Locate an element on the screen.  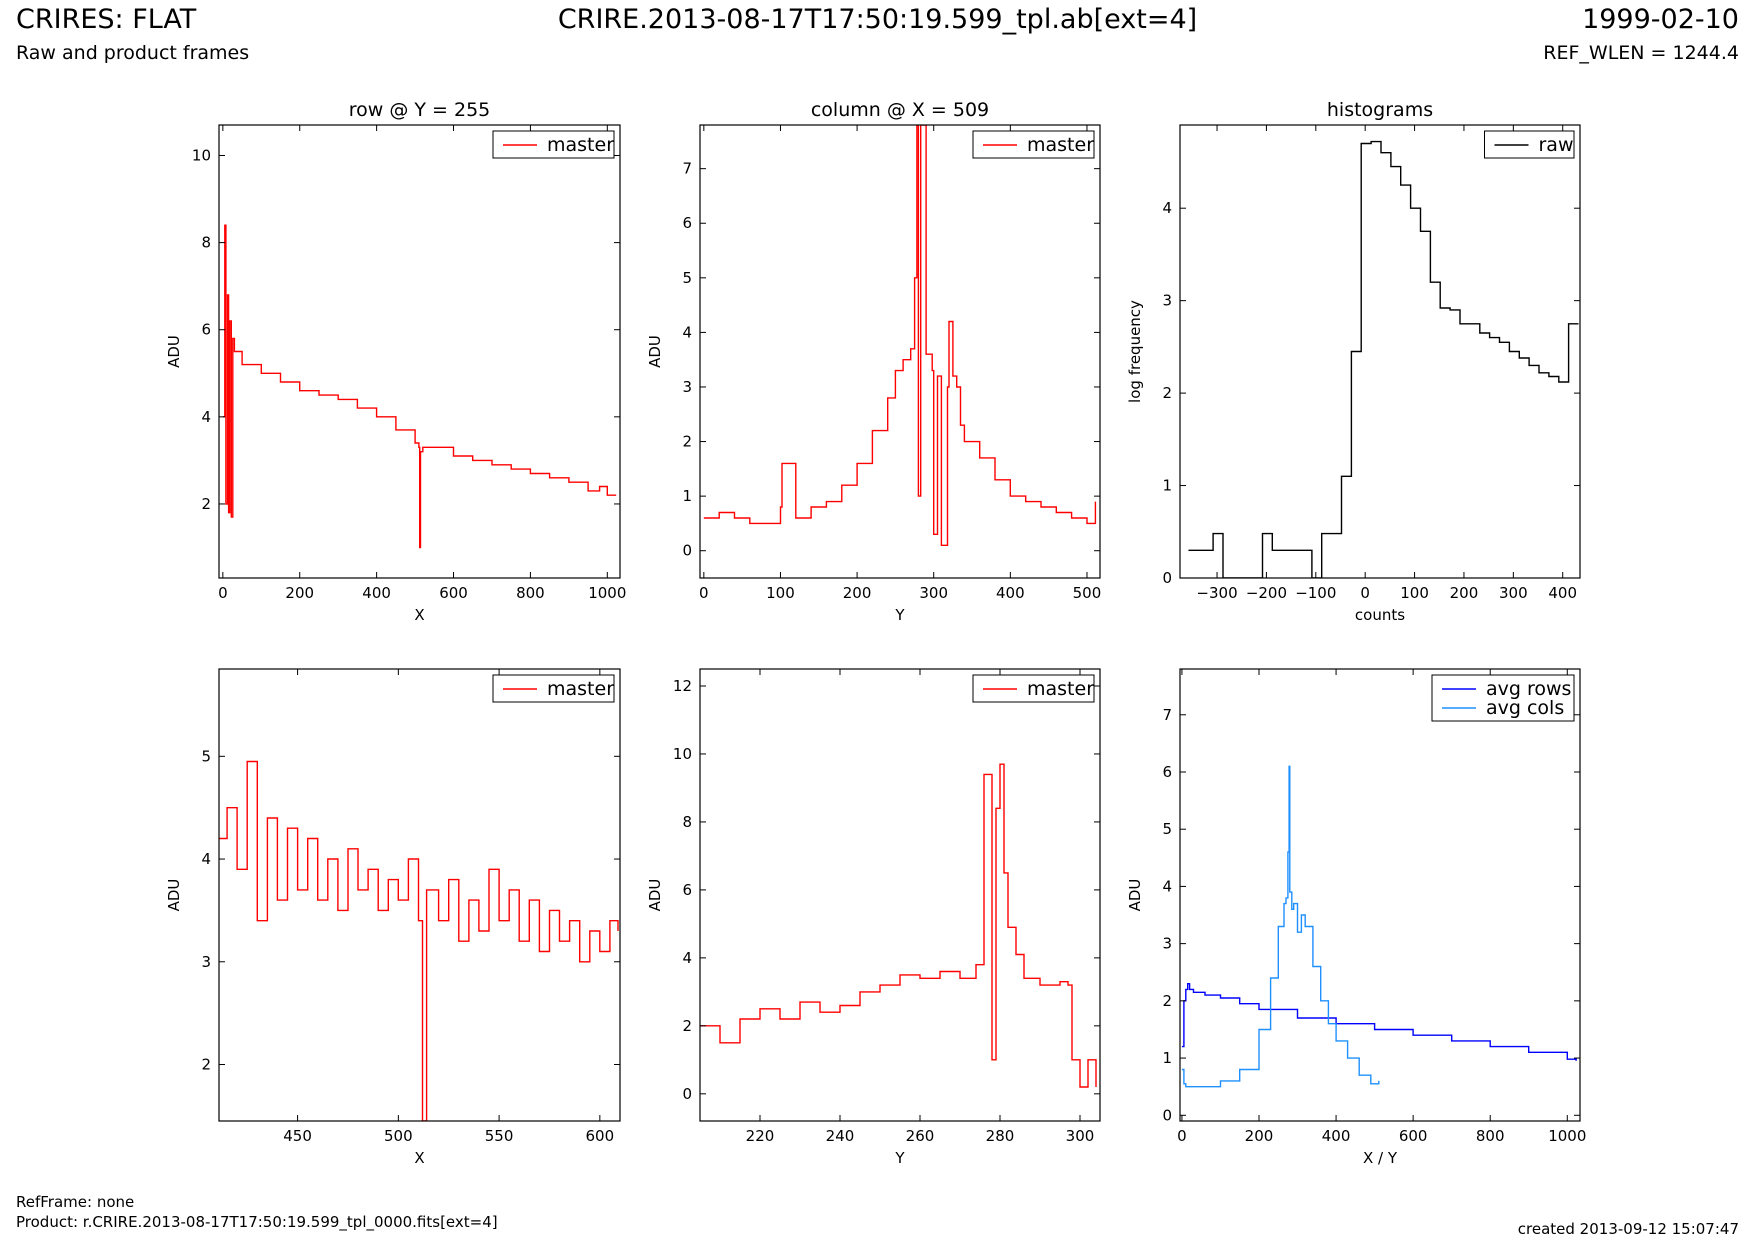
chart-title: column @ X = 509 is located at coordinates (900, 110).